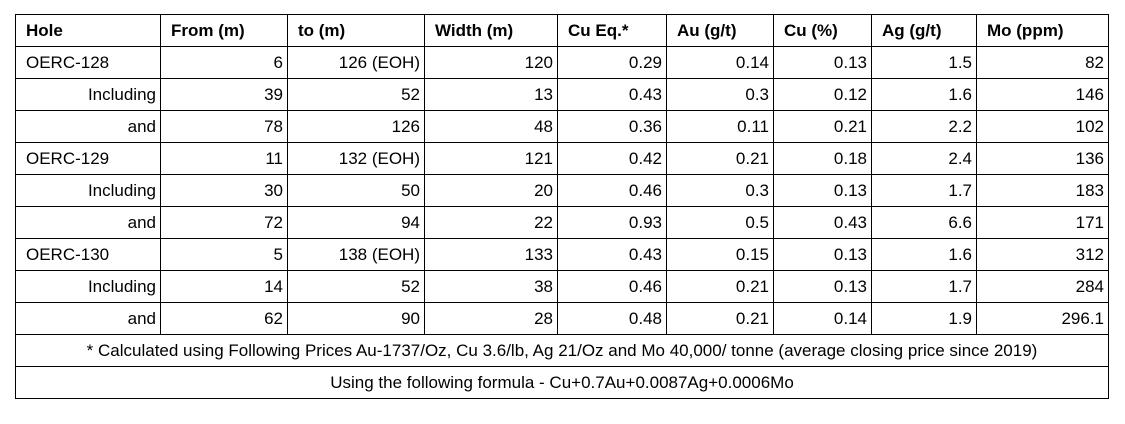 This screenshot has width=1125, height=424. Describe the element at coordinates (224, 30) in the screenshot. I see `column-header: From (m)` at that location.